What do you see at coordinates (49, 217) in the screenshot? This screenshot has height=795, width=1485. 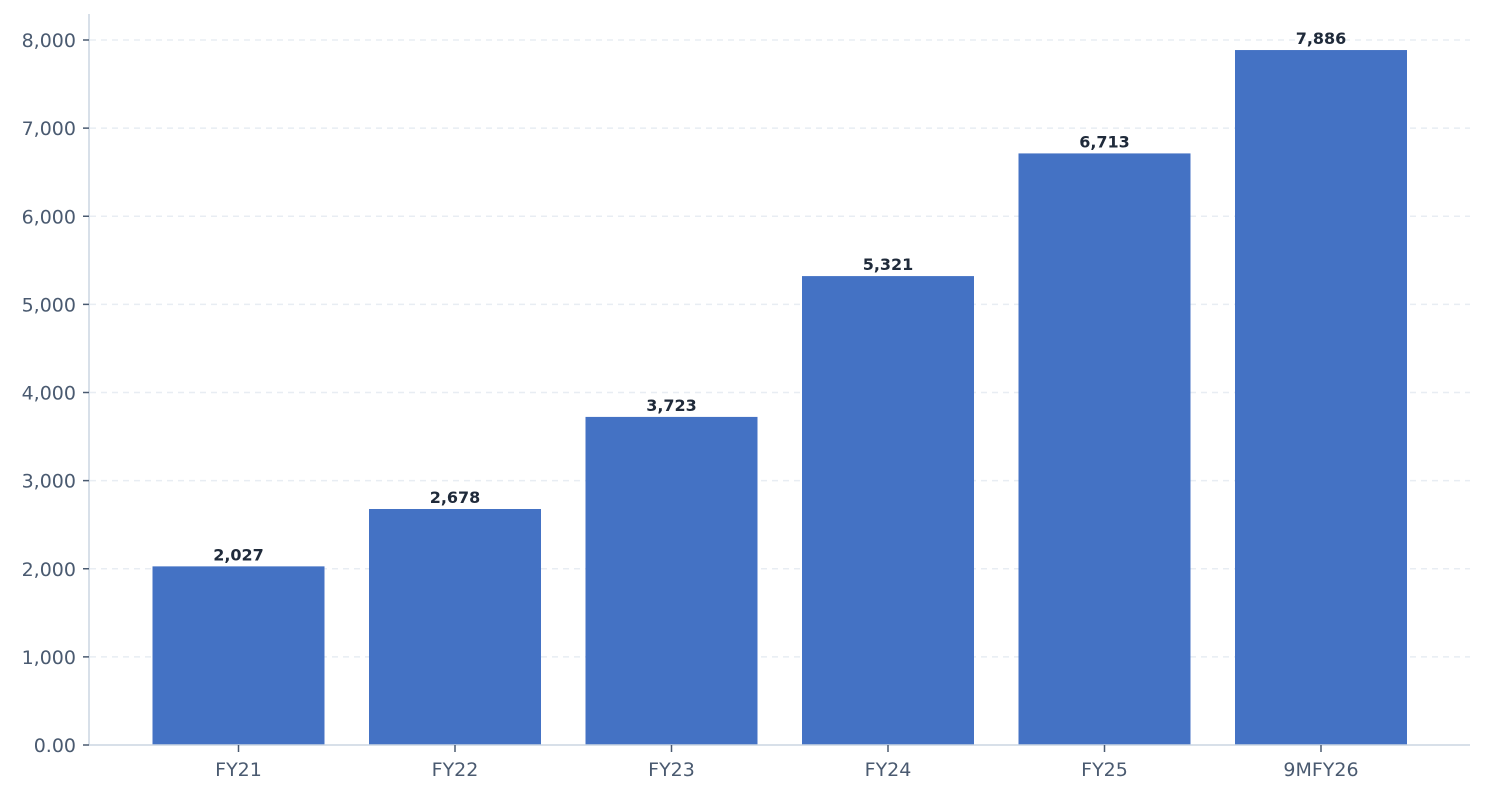 I see `y-tick-label: 6,000` at bounding box center [49, 217].